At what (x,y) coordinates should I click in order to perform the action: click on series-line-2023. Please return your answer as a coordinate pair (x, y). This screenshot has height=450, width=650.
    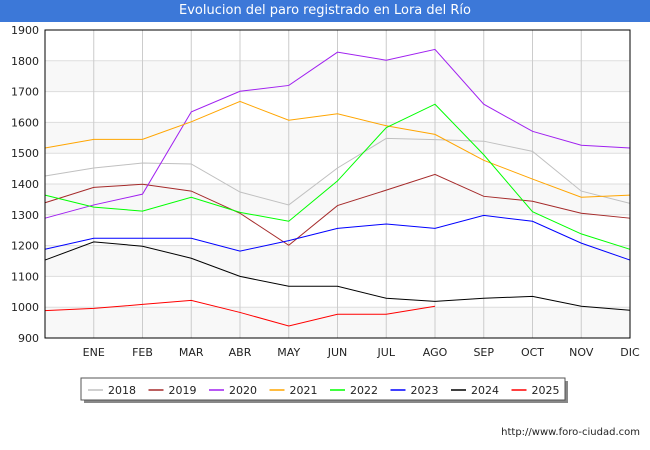
    Looking at the image, I should click on (337, 237).